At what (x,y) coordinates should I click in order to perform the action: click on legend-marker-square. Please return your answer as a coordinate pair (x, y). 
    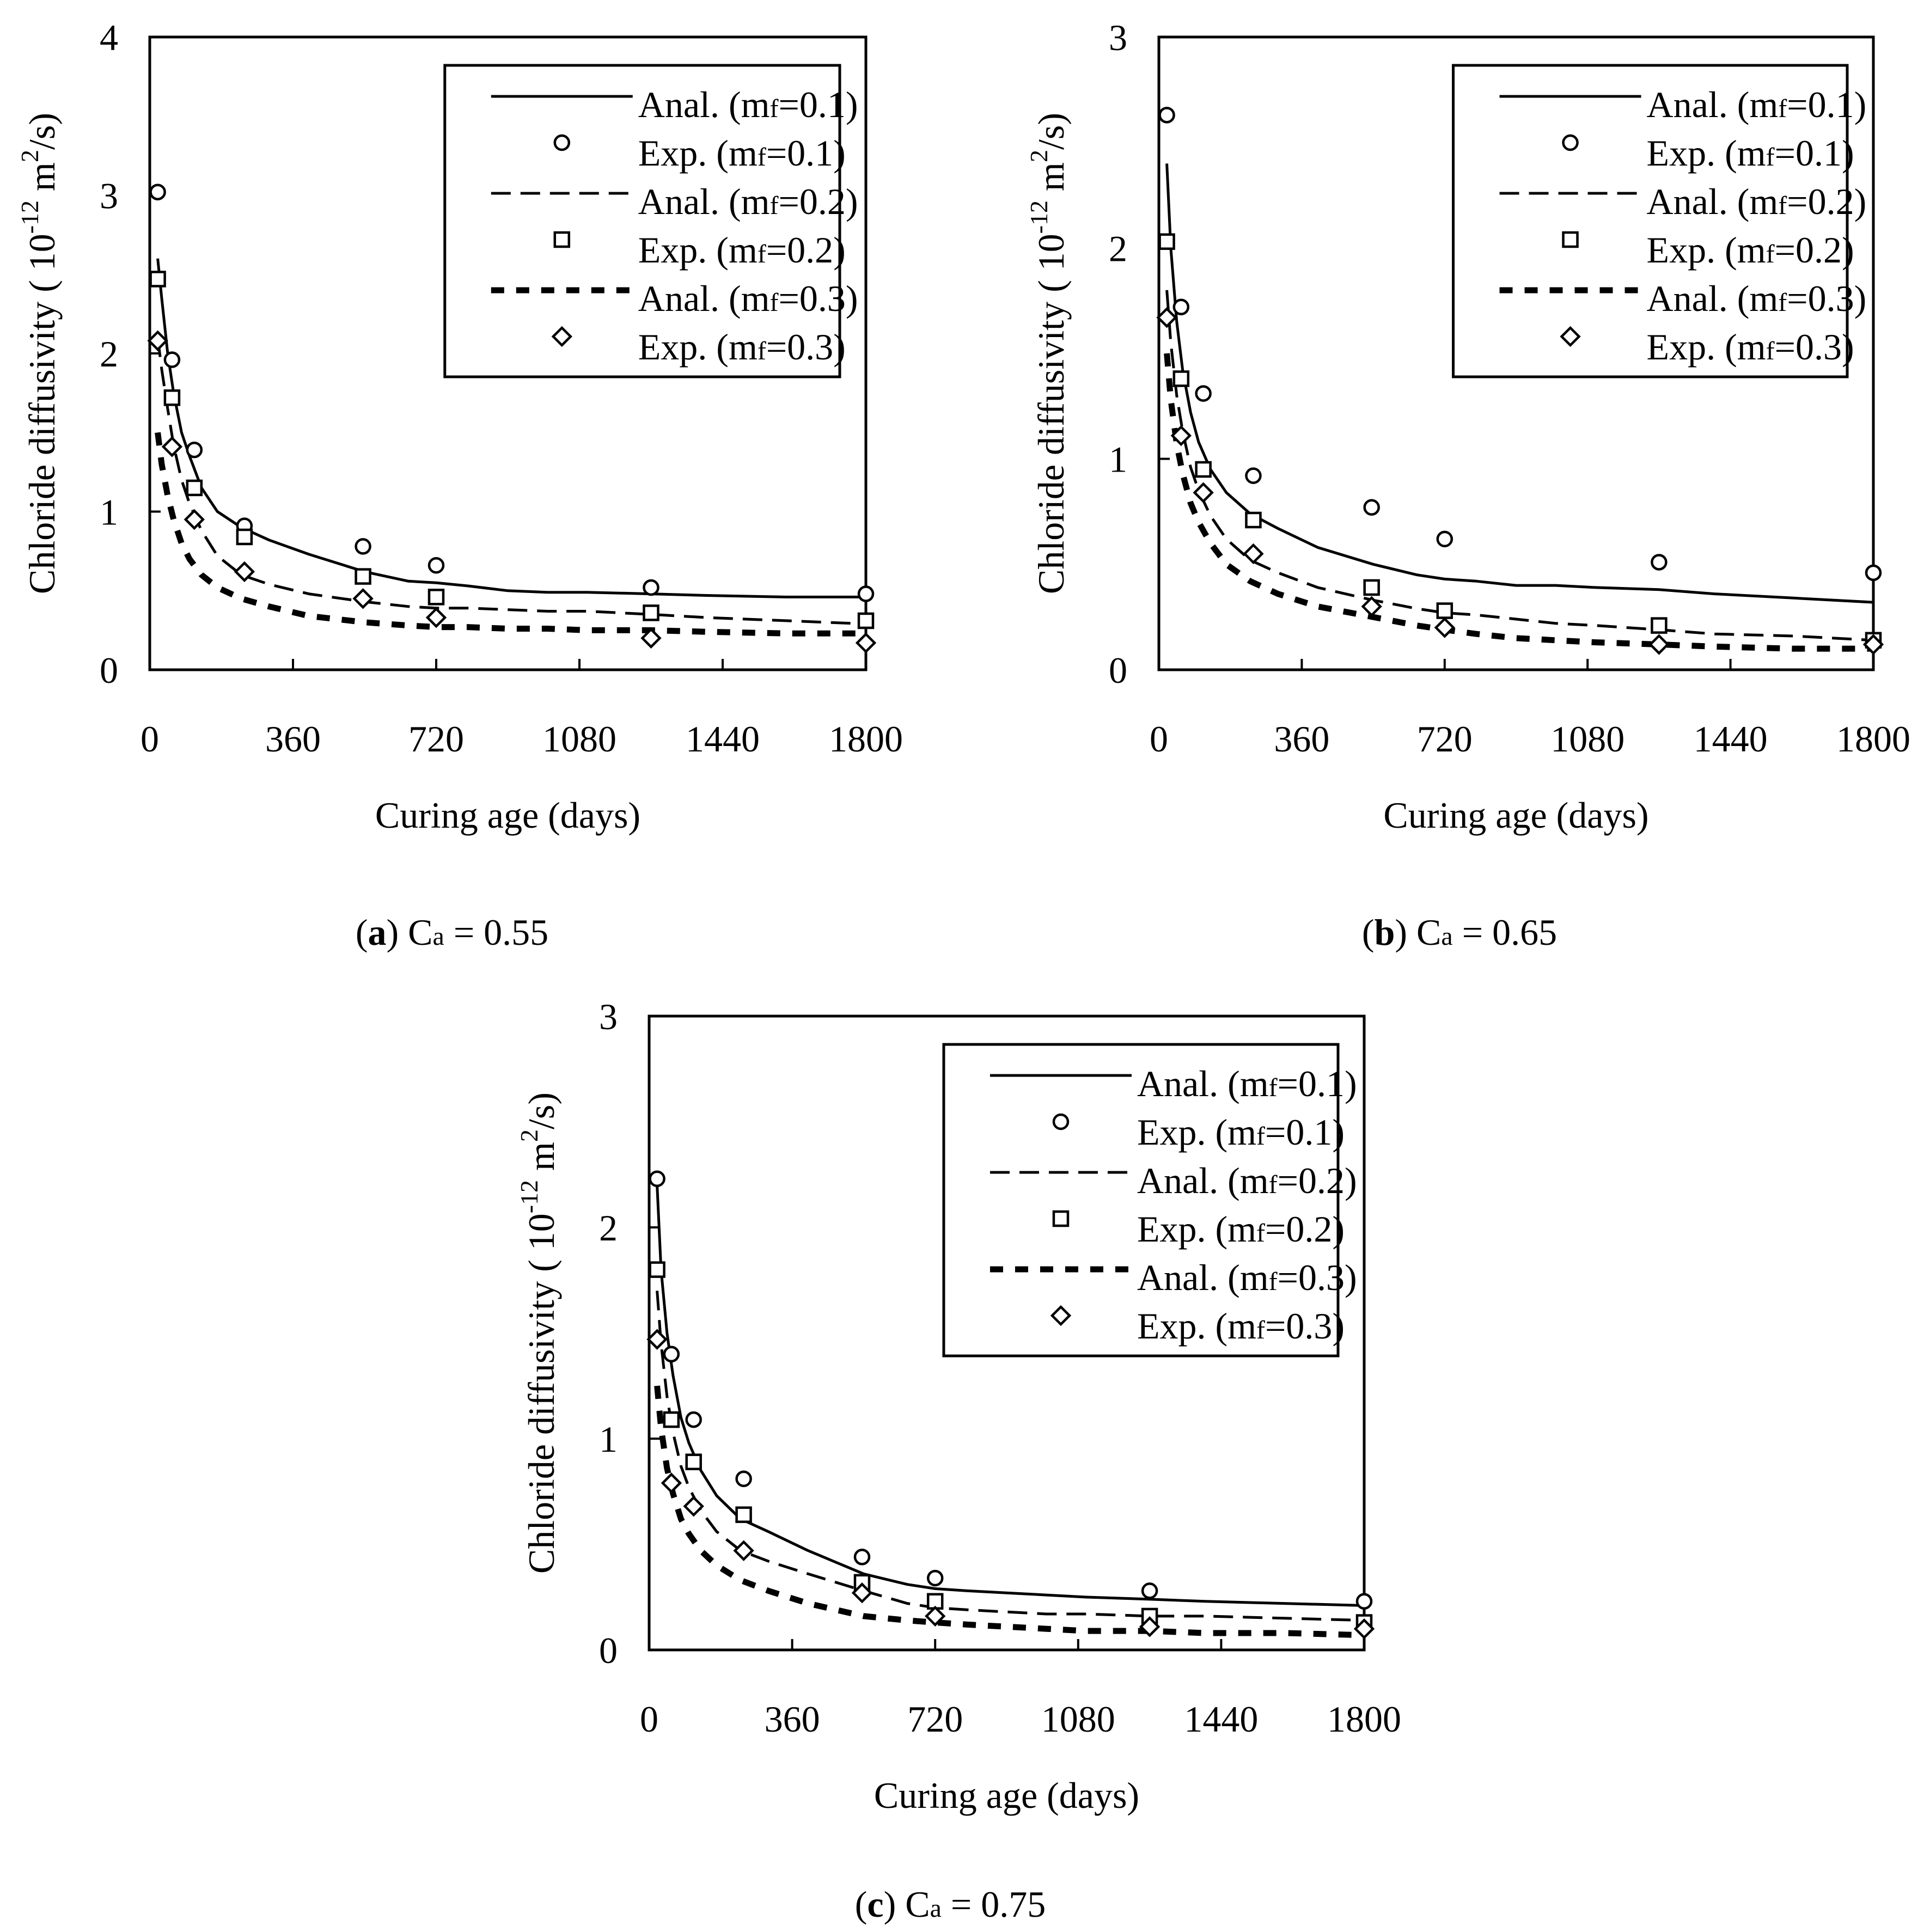
    Looking at the image, I should click on (562, 240).